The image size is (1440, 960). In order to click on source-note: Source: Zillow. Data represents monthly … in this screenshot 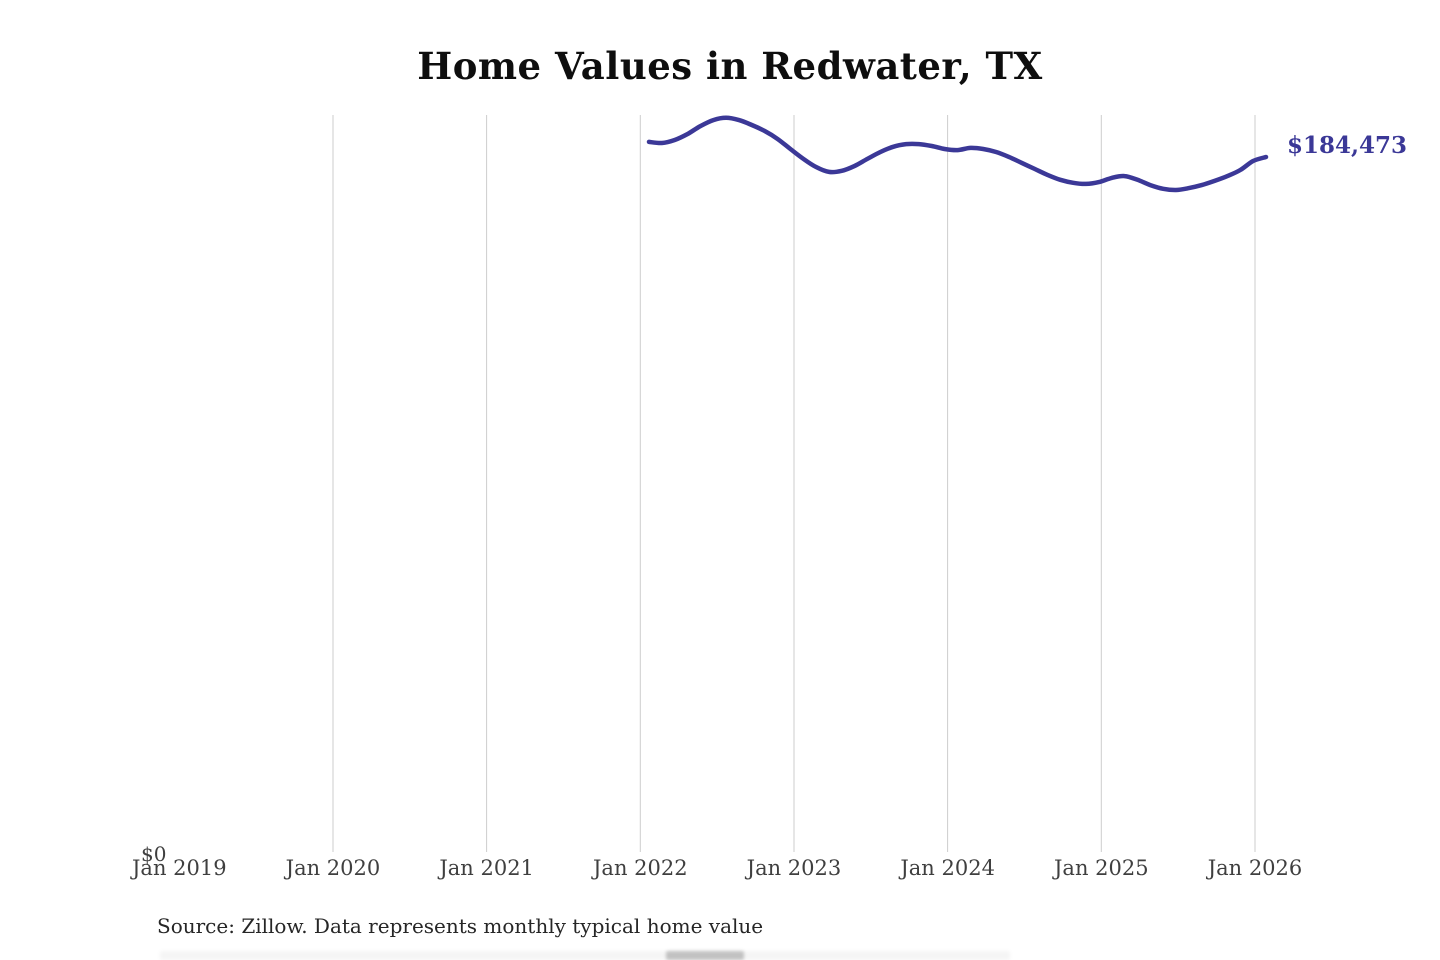, I will do `click(460, 926)`.